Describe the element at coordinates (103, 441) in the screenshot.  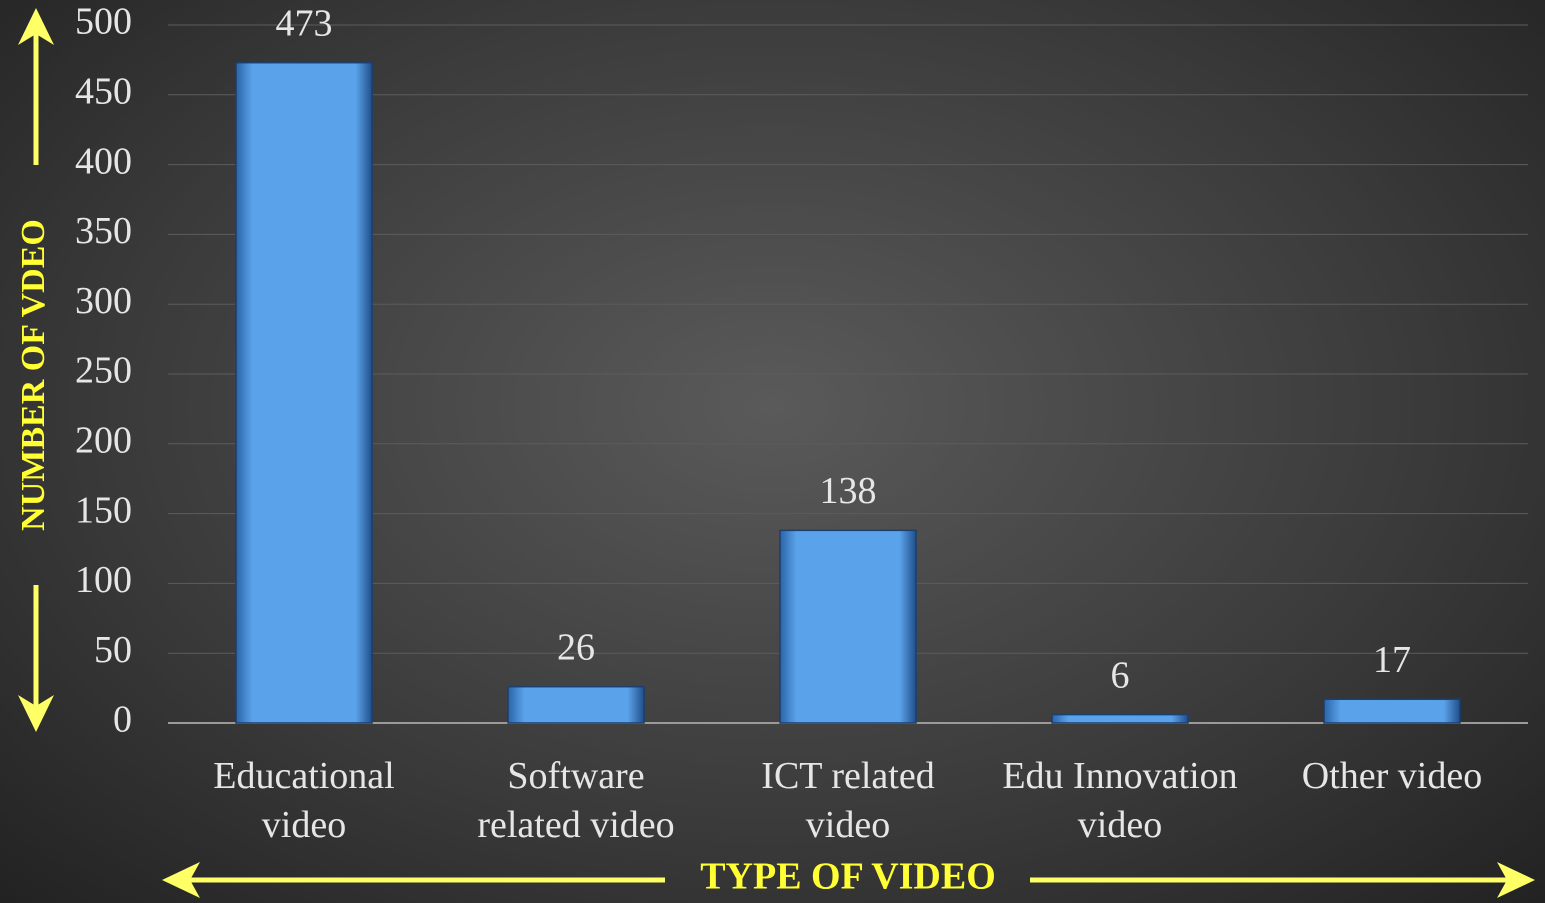
I see `y-tick-label: 200` at that location.